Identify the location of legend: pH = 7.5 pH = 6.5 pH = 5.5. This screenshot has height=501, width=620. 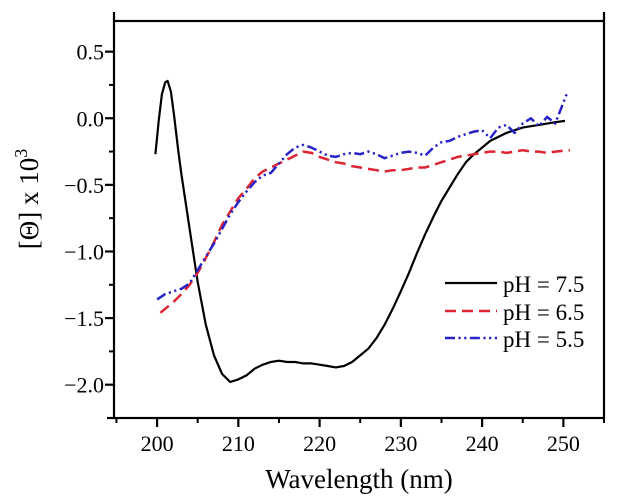
(514, 312).